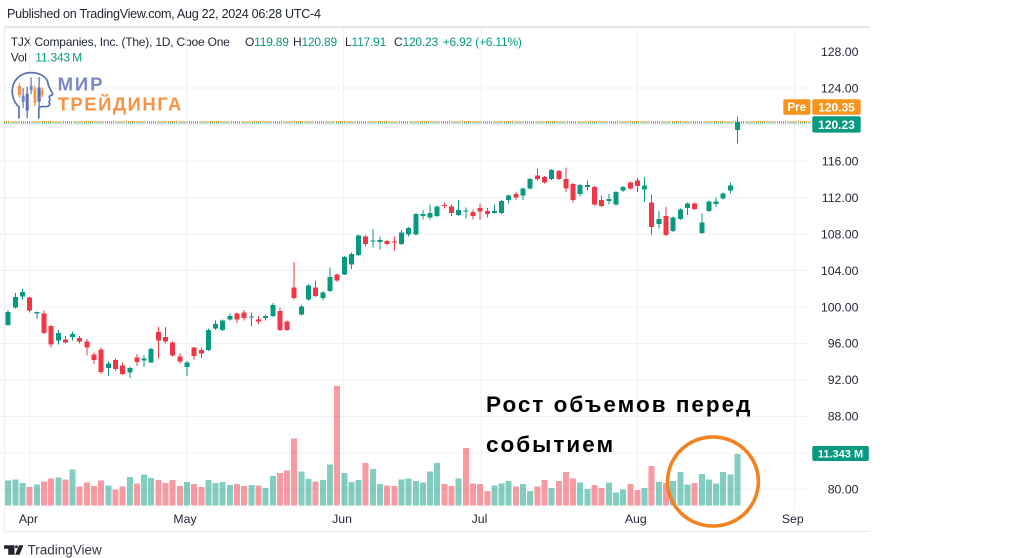 The width and height of the screenshot is (1021, 558). Describe the element at coordinates (416, 42) in the screenshot. I see `svg-text: C120.23` at that location.